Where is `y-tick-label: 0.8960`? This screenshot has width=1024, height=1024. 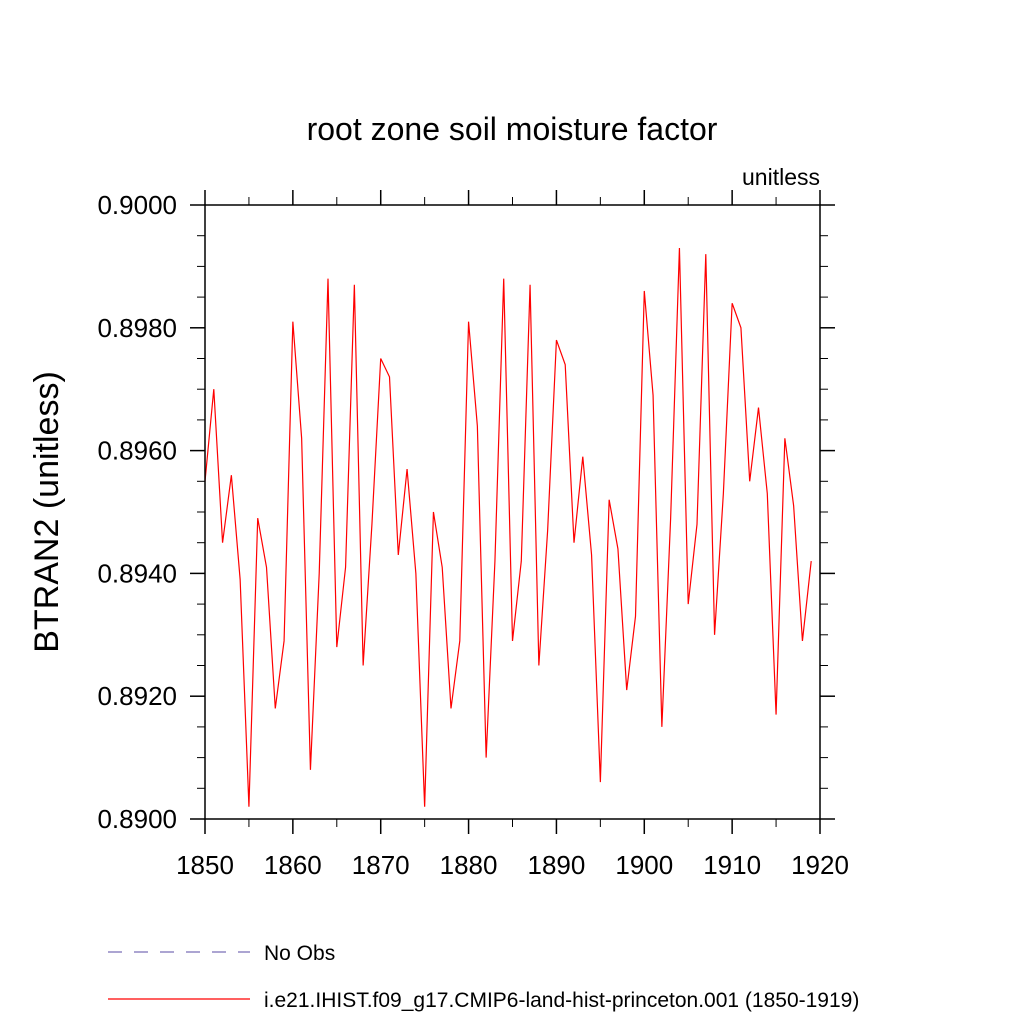 y-tick-label: 0.8960 is located at coordinates (137, 451).